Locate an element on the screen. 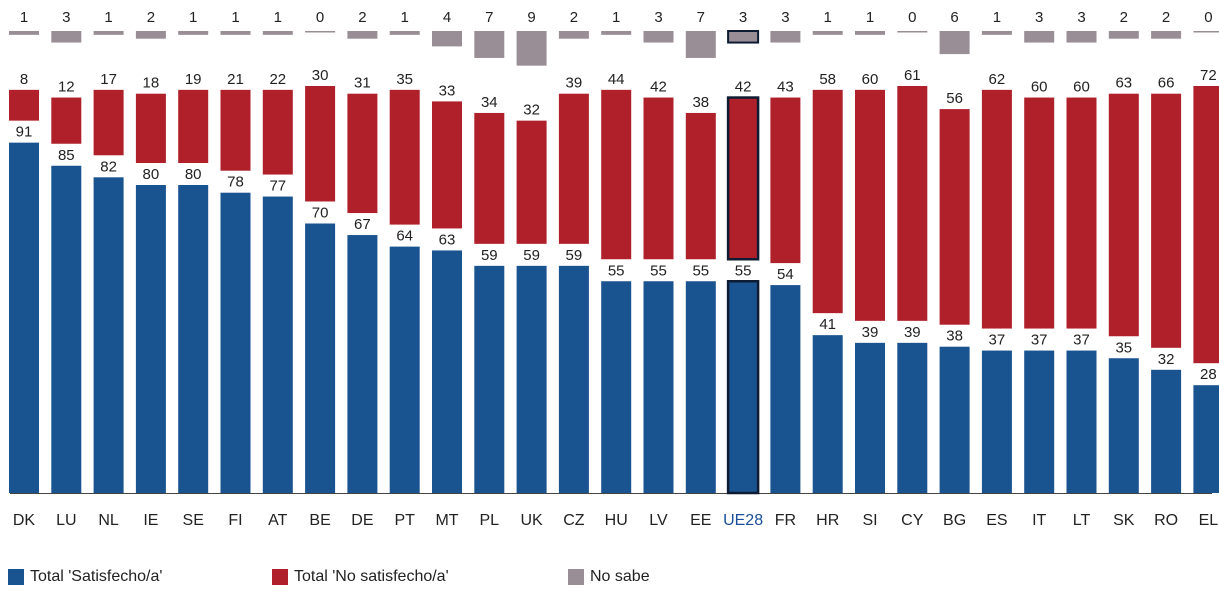  bar-satisfecho-si is located at coordinates (870, 417).